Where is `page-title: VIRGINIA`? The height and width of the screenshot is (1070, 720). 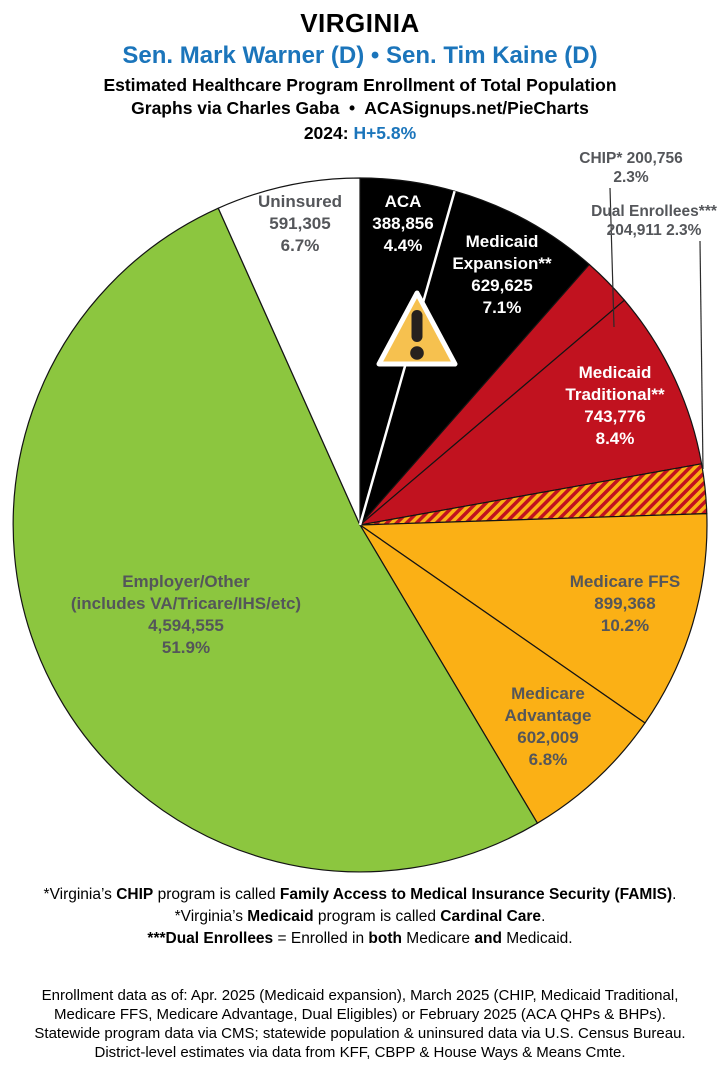
page-title: VIRGINIA is located at coordinates (360, 23).